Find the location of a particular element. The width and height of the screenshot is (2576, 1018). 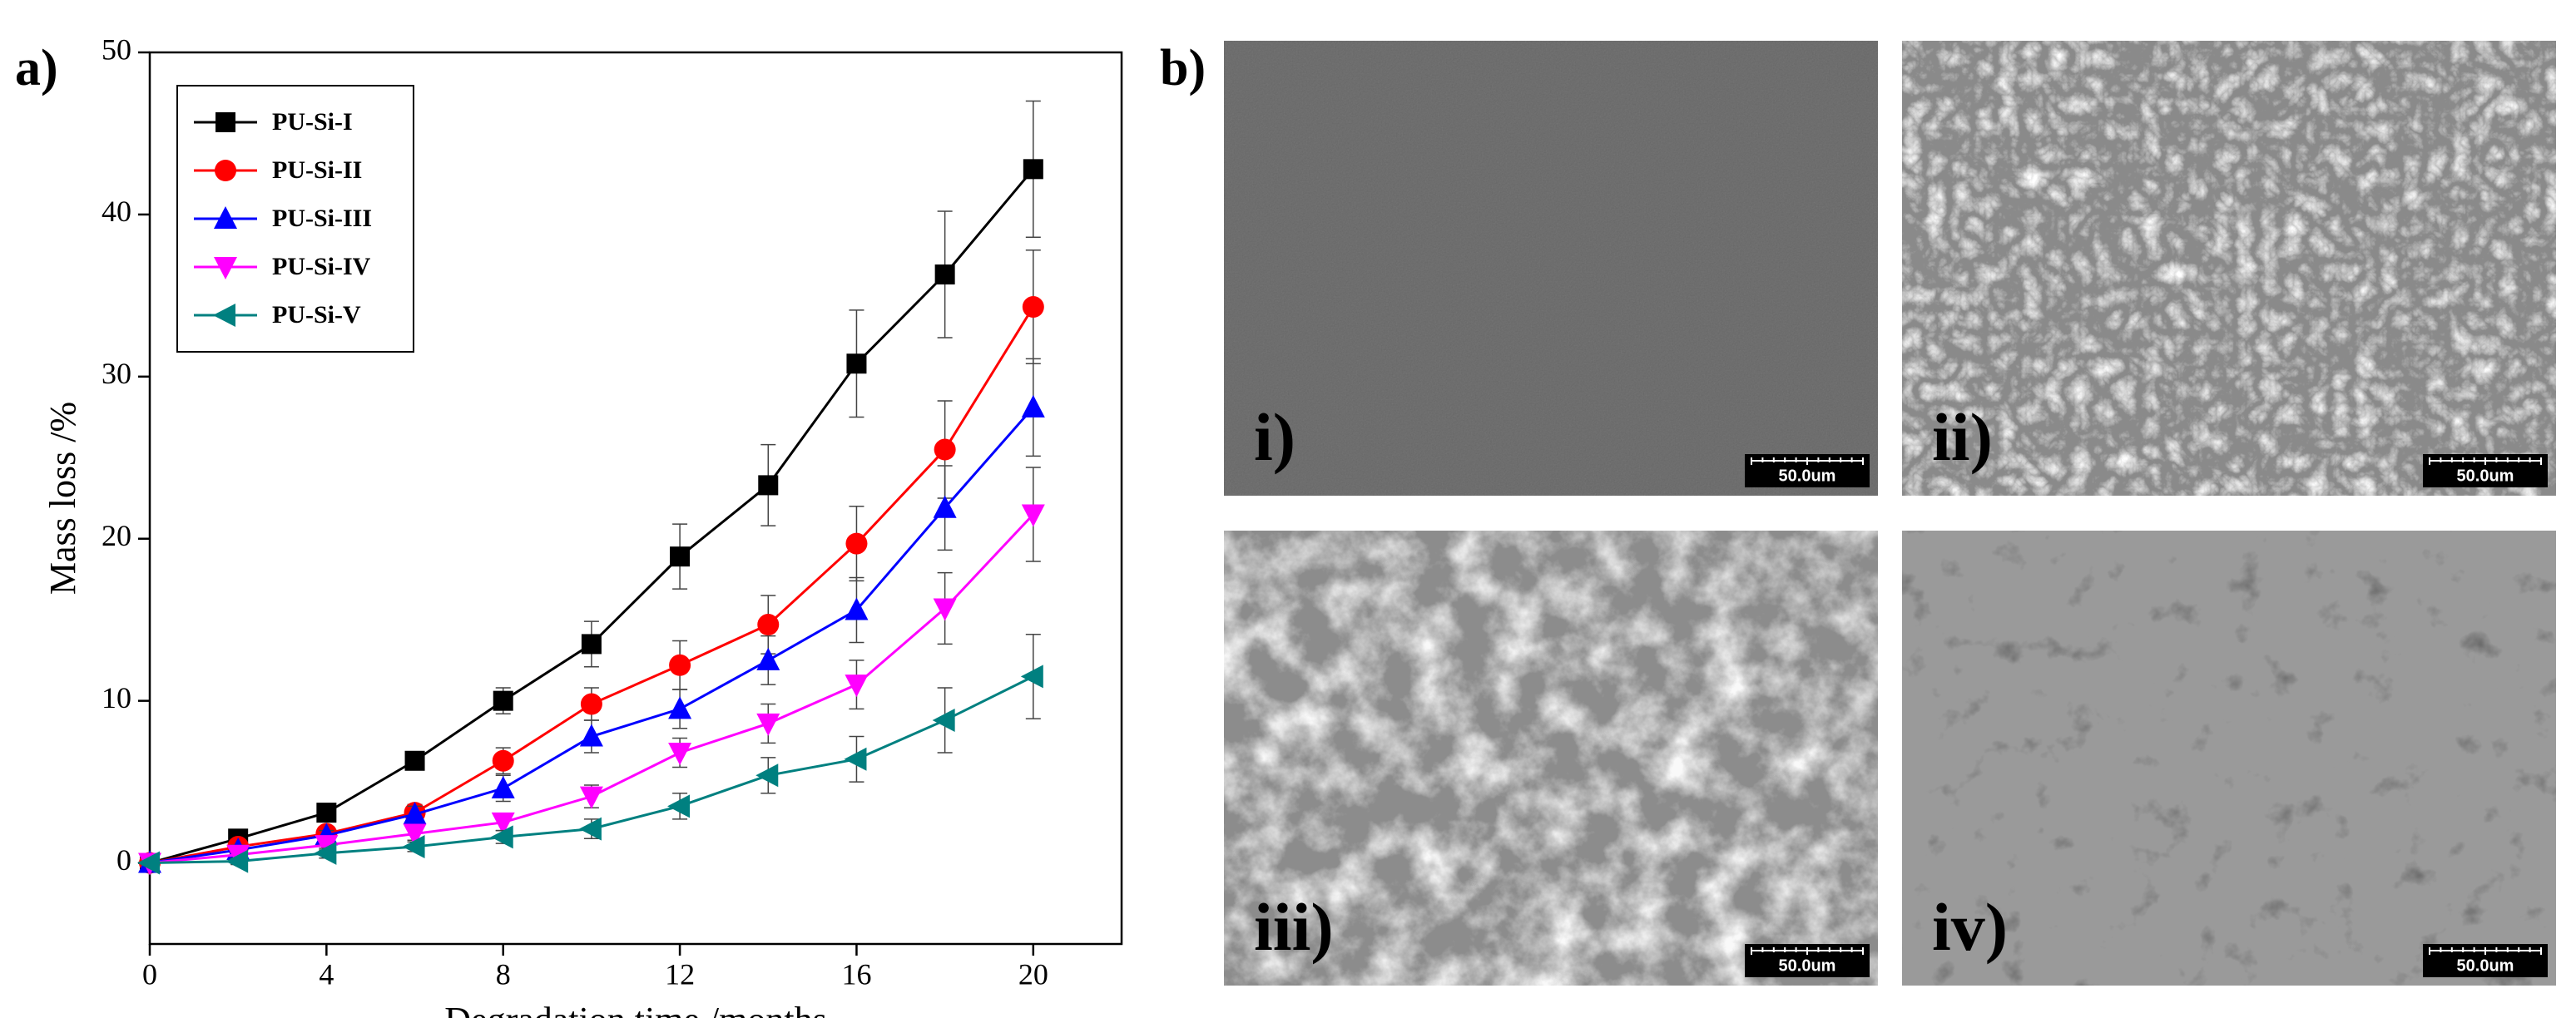

image-label: iii) is located at coordinates (1294, 927).